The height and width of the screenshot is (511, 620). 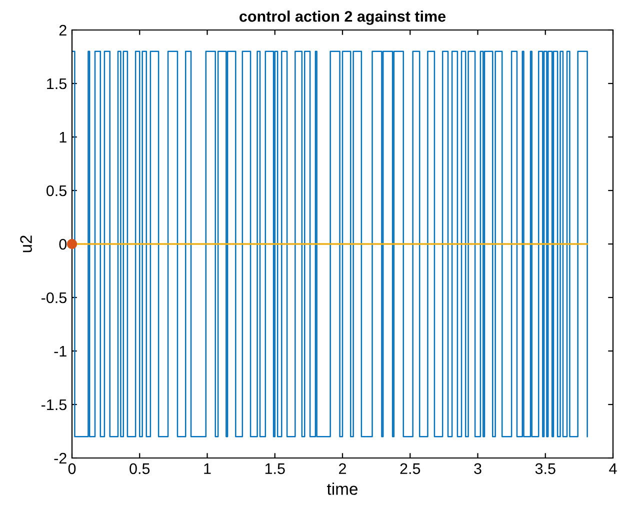 What do you see at coordinates (478, 468) in the screenshot?
I see `x-tick-label: 3` at bounding box center [478, 468].